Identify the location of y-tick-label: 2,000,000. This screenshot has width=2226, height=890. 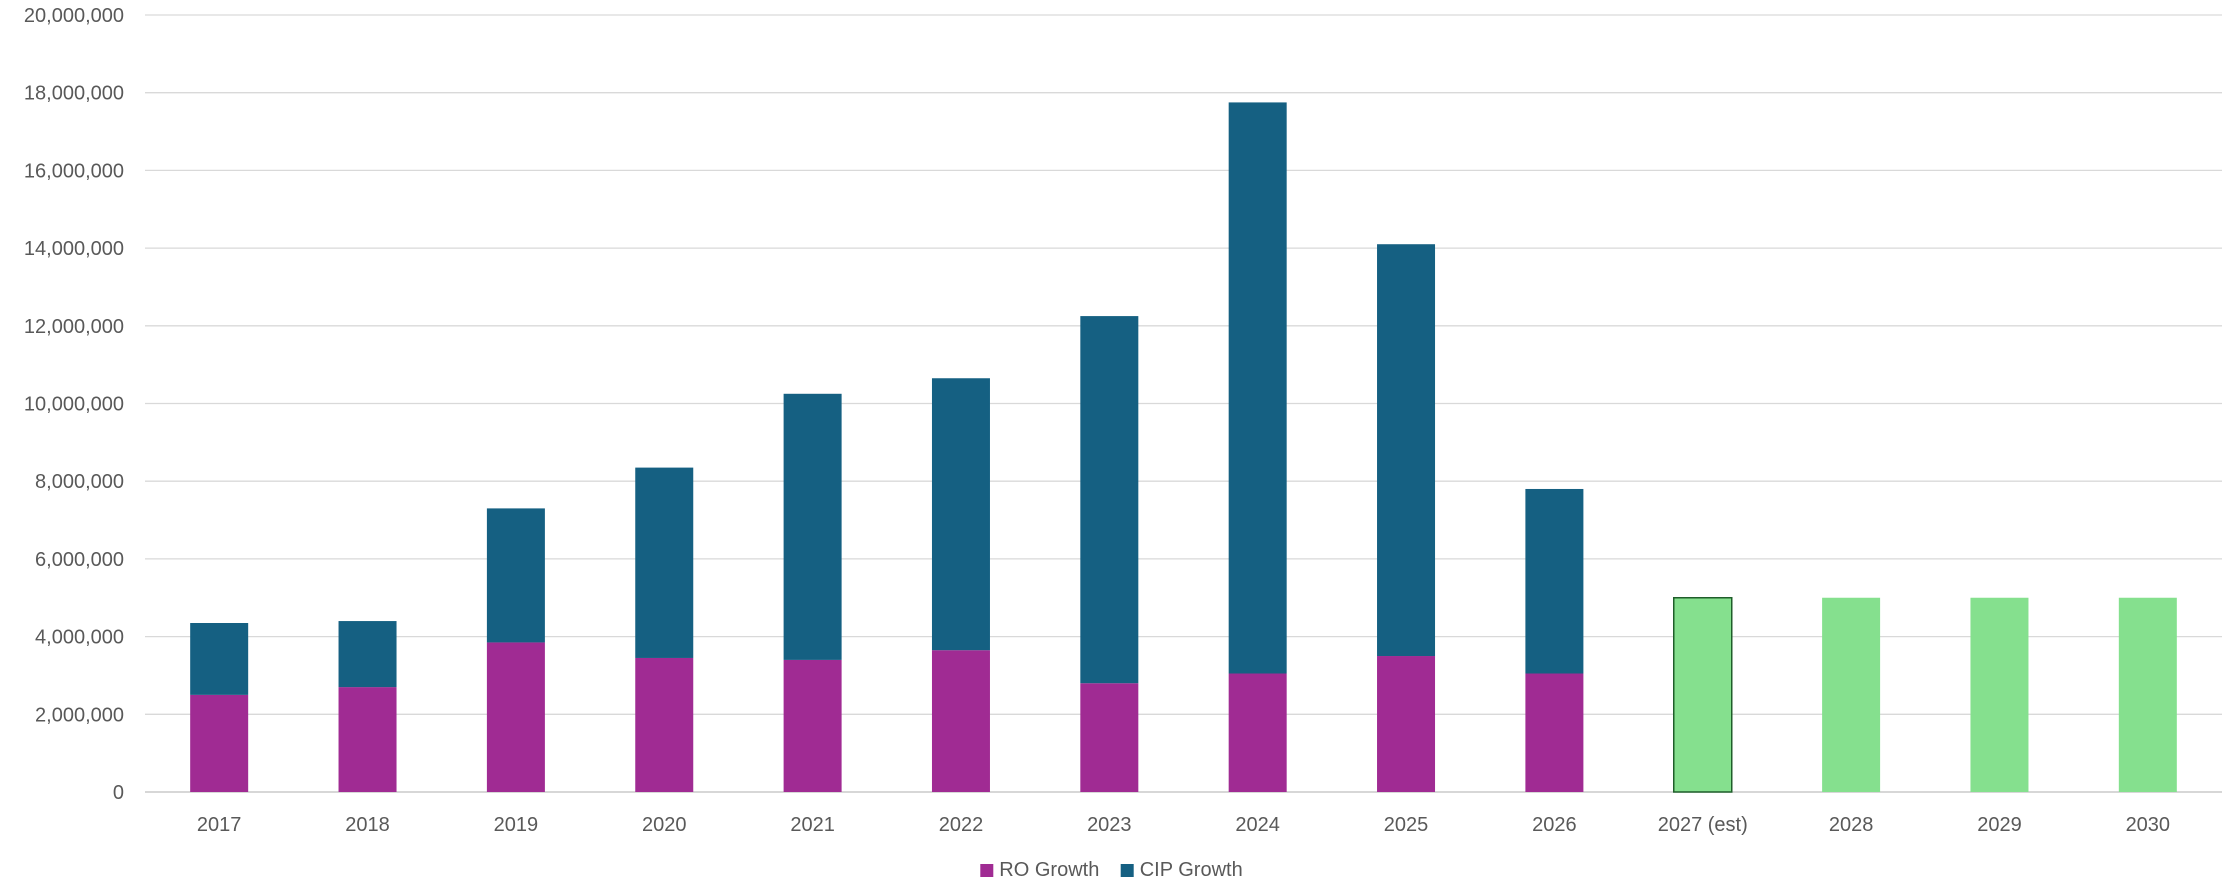
(79, 715).